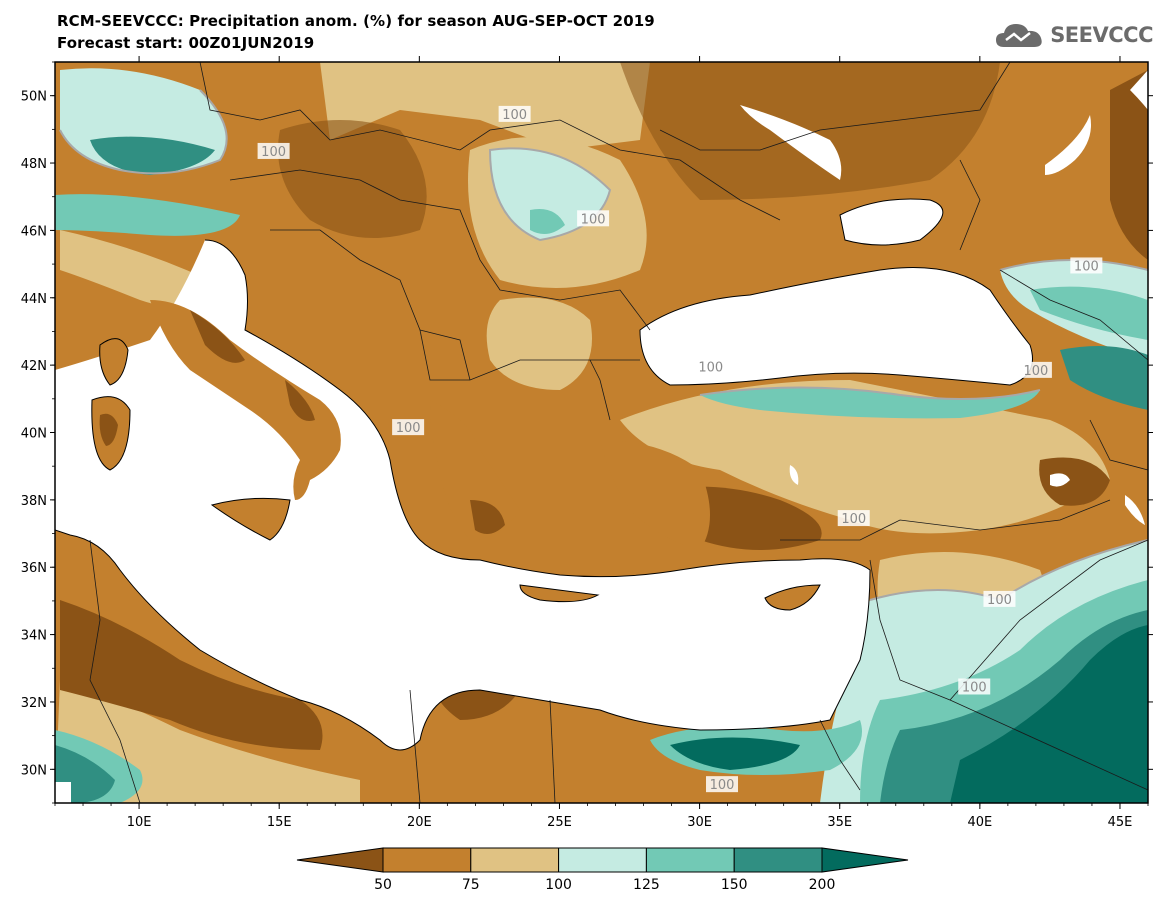  What do you see at coordinates (186, 43) in the screenshot?
I see `chart-subtitle: Forecast start: 00Z01JUN2019` at bounding box center [186, 43].